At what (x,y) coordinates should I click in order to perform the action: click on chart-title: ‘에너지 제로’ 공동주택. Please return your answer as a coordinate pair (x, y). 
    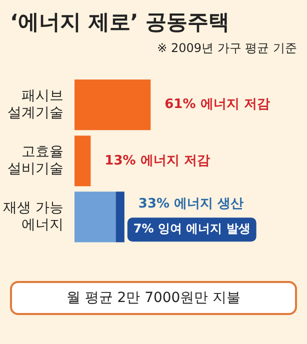
    Looking at the image, I should click on (120, 22).